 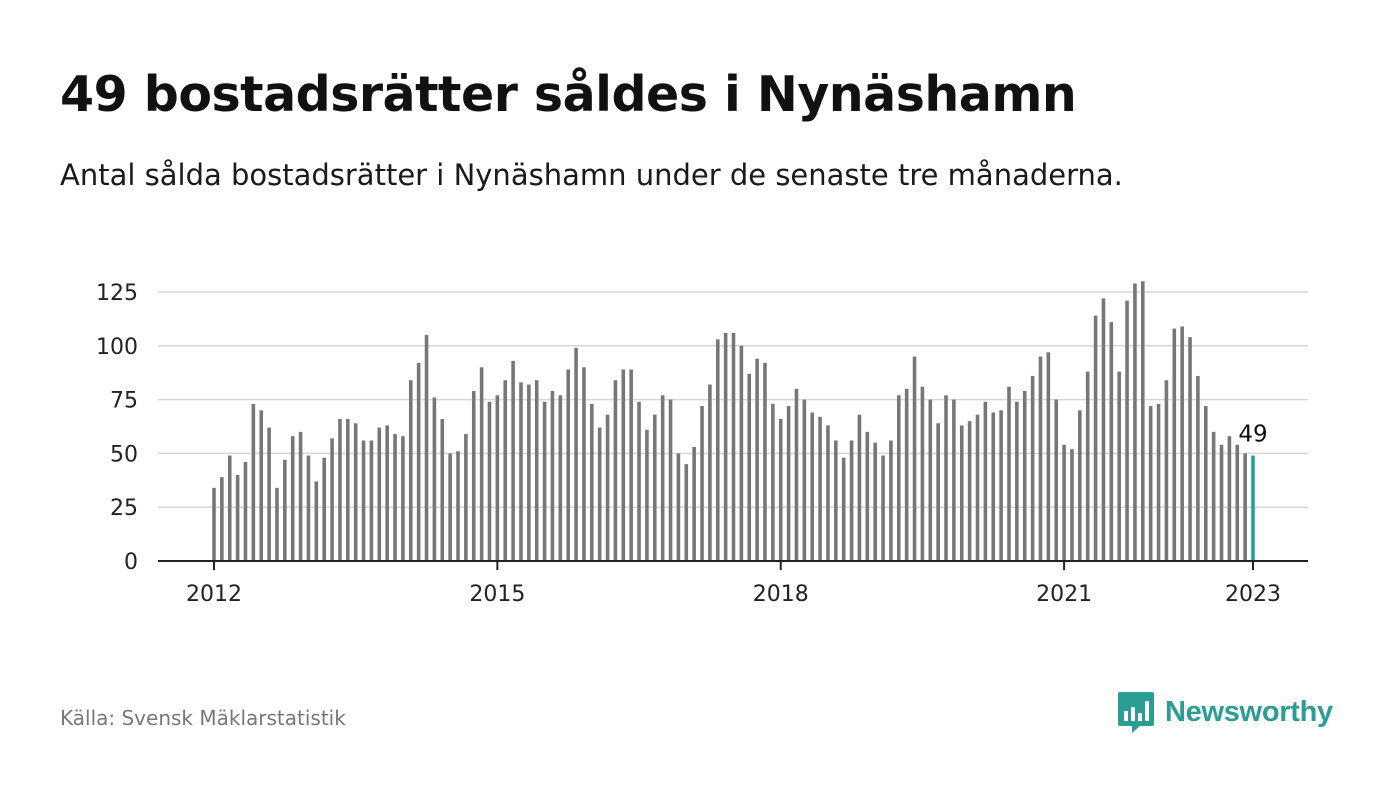 What do you see at coordinates (203, 718) in the screenshot?
I see `source-note: Källa: Svensk Mäklarstatistik` at bounding box center [203, 718].